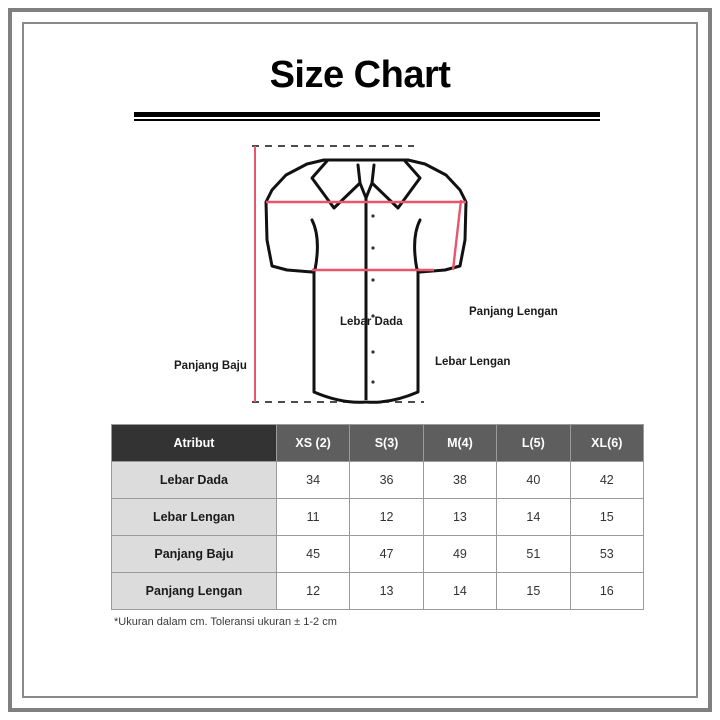  I want to click on cell-lebar-dada-xl: 42, so click(607, 480).